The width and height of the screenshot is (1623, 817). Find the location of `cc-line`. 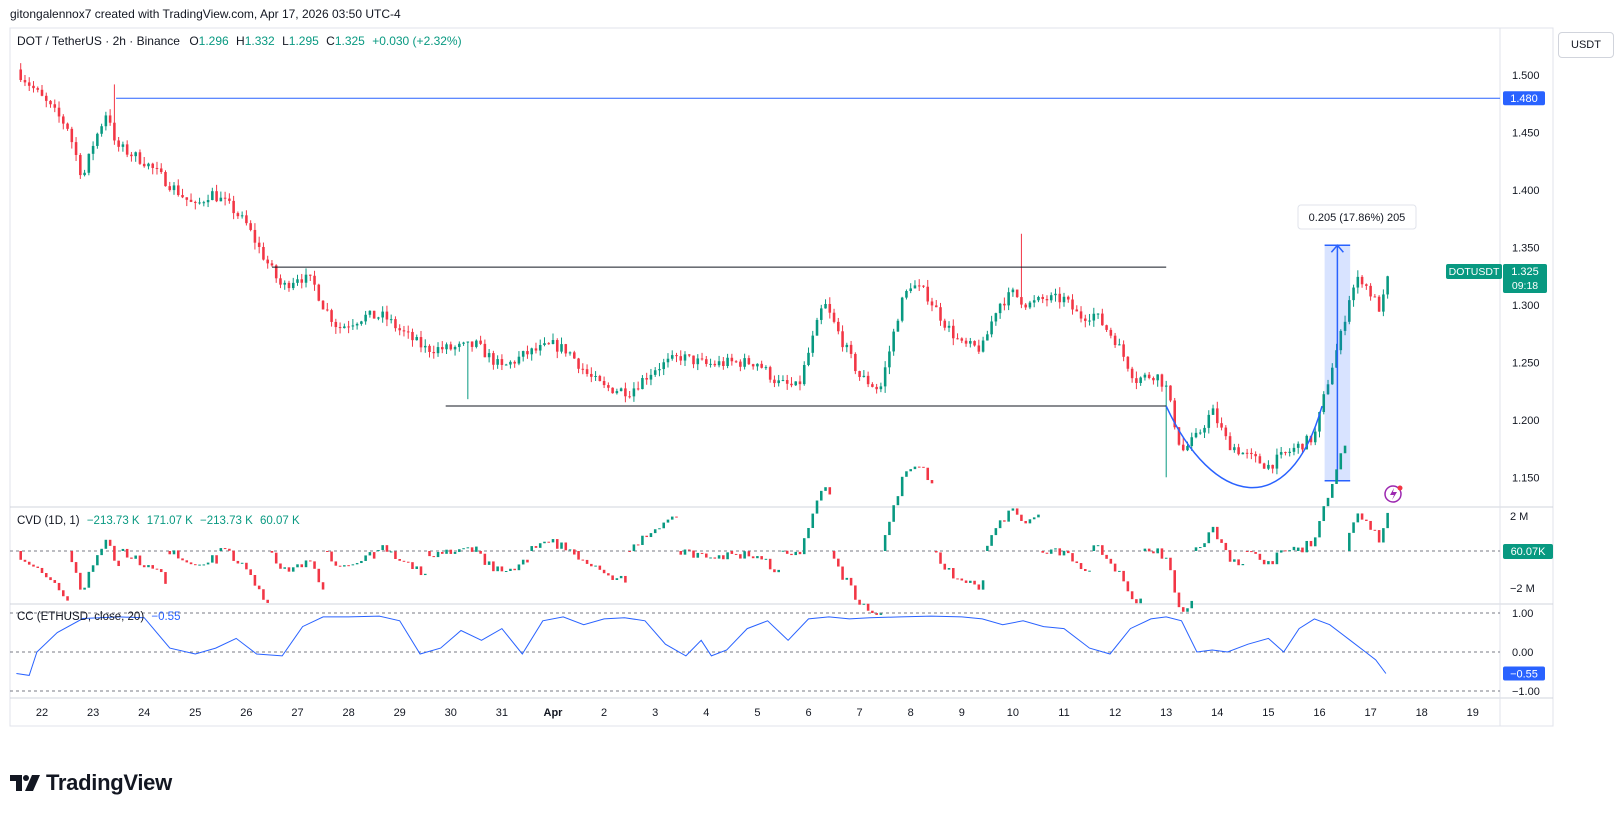

cc-line is located at coordinates (701, 645).